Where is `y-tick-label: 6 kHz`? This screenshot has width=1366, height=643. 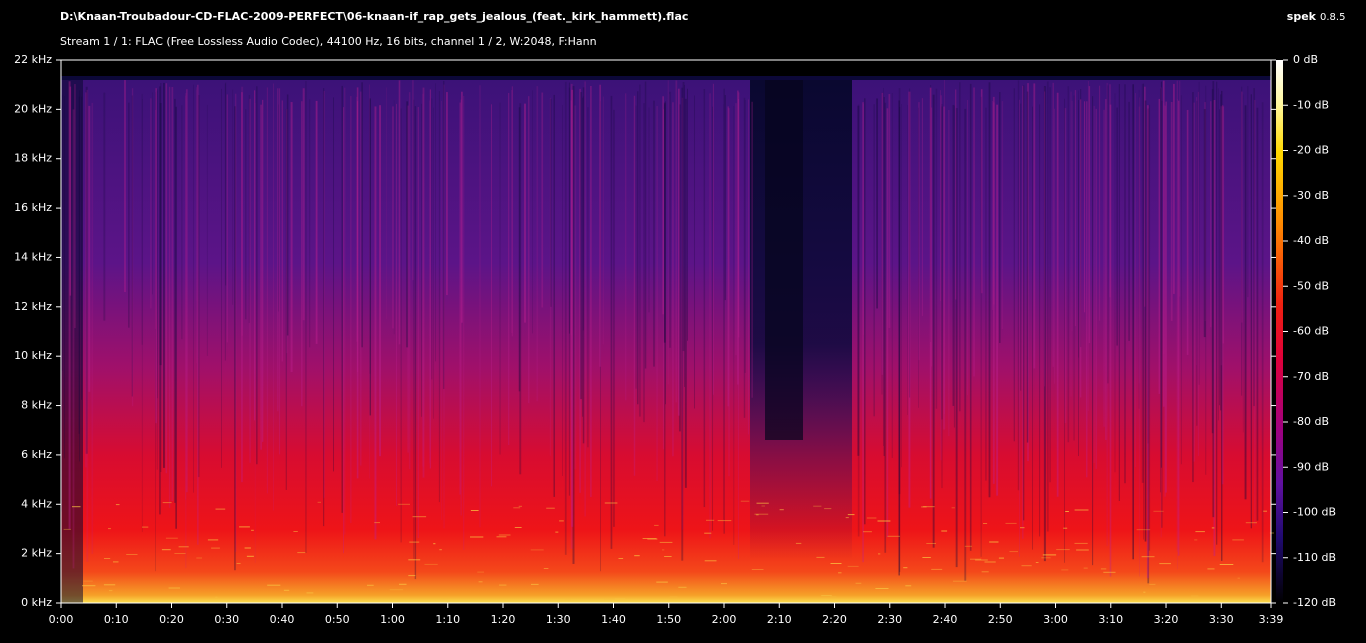
y-tick-label: 6 kHz is located at coordinates (36, 454).